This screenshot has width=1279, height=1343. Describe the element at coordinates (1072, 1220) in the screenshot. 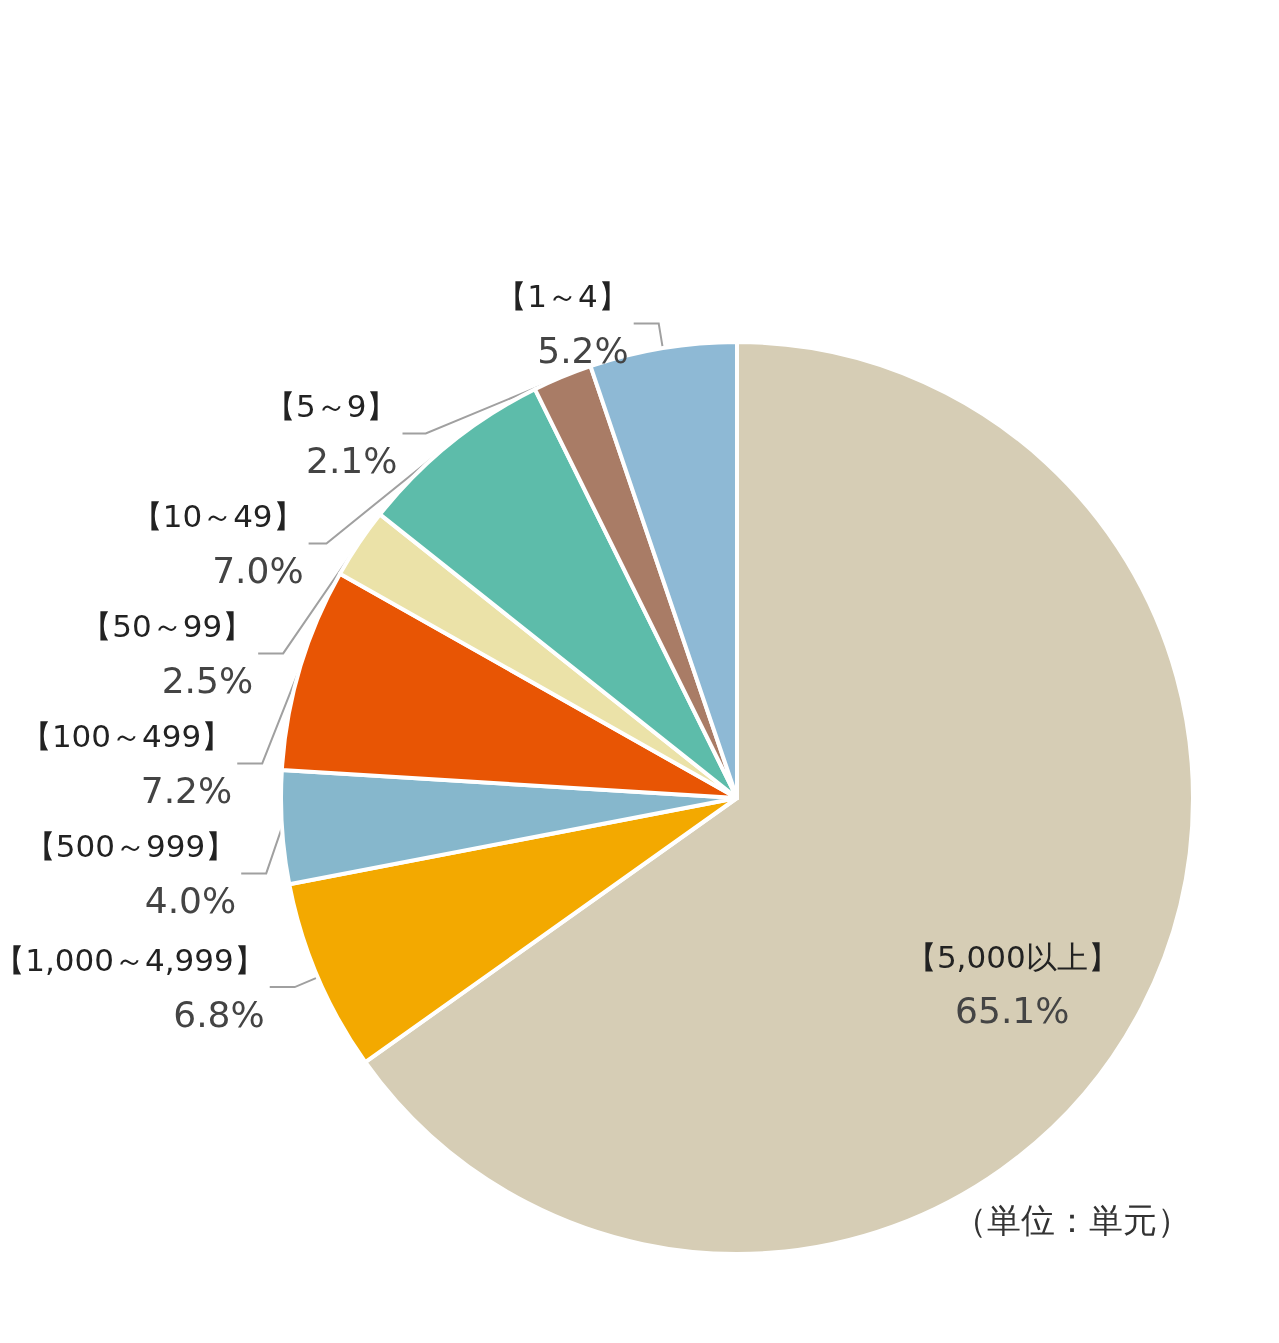

I see `text: （単位：単元）` at that location.